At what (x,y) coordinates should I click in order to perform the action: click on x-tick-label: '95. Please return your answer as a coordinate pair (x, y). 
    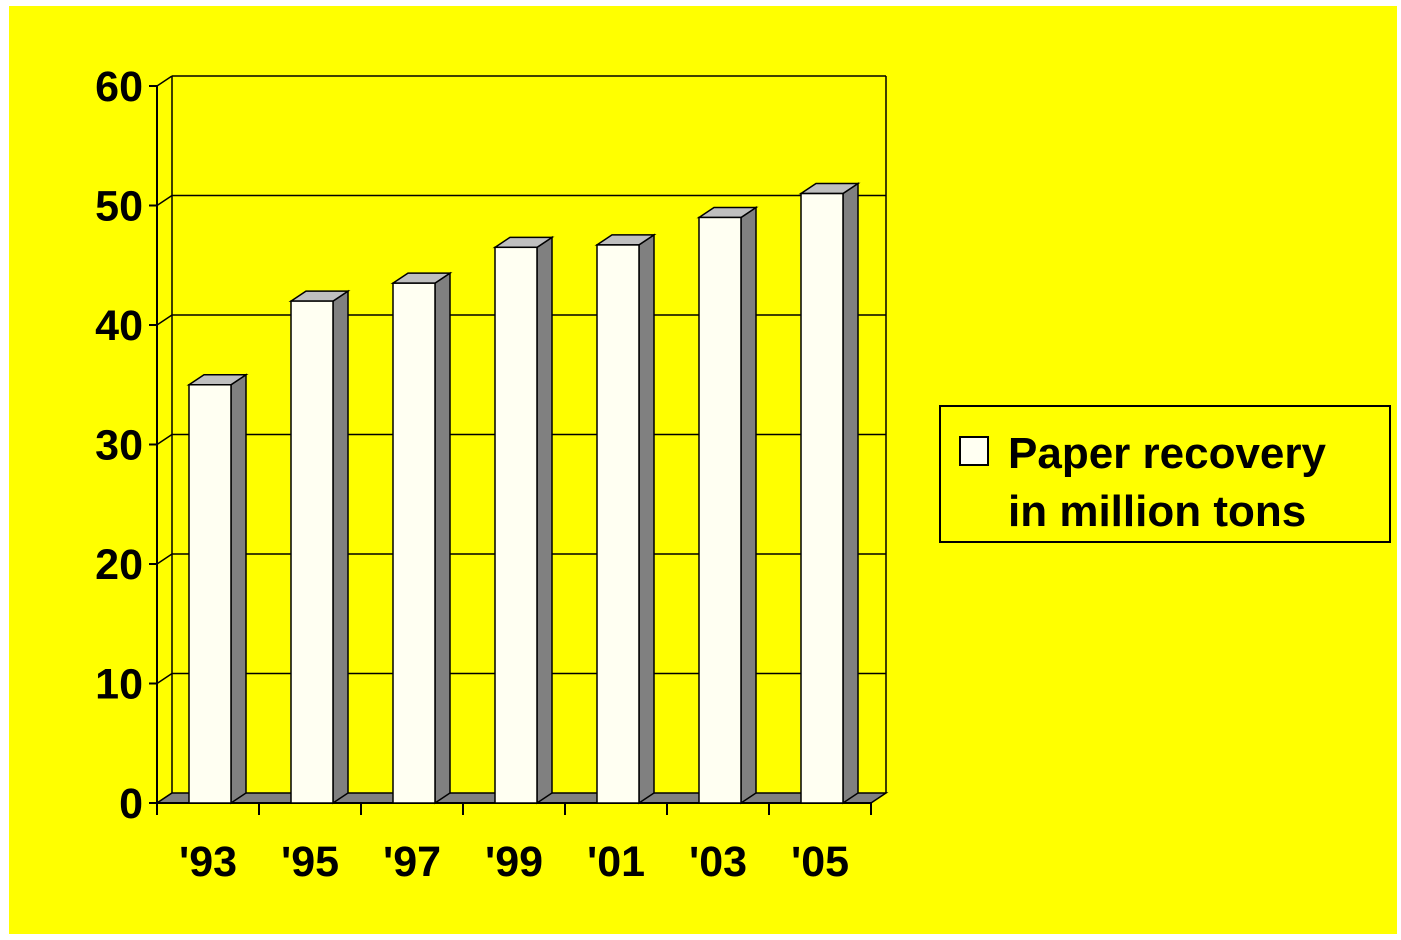
    Looking at the image, I should click on (310, 862).